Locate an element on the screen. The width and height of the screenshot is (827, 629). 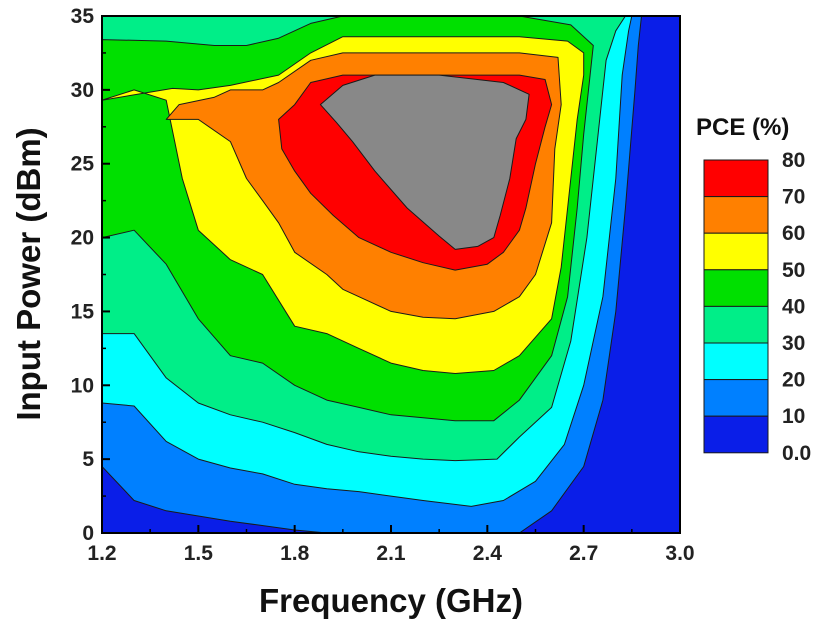
x-tick-label: 1.5 is located at coordinates (199, 553).